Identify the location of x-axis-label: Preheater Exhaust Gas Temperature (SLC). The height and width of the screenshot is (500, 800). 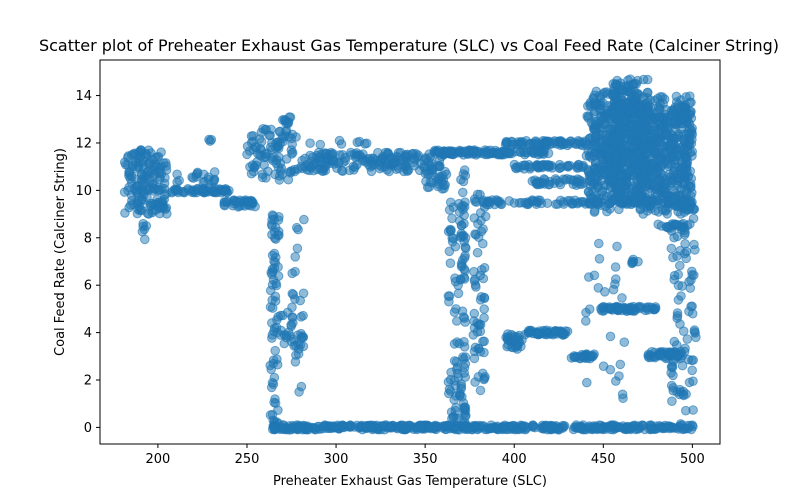
(410, 481).